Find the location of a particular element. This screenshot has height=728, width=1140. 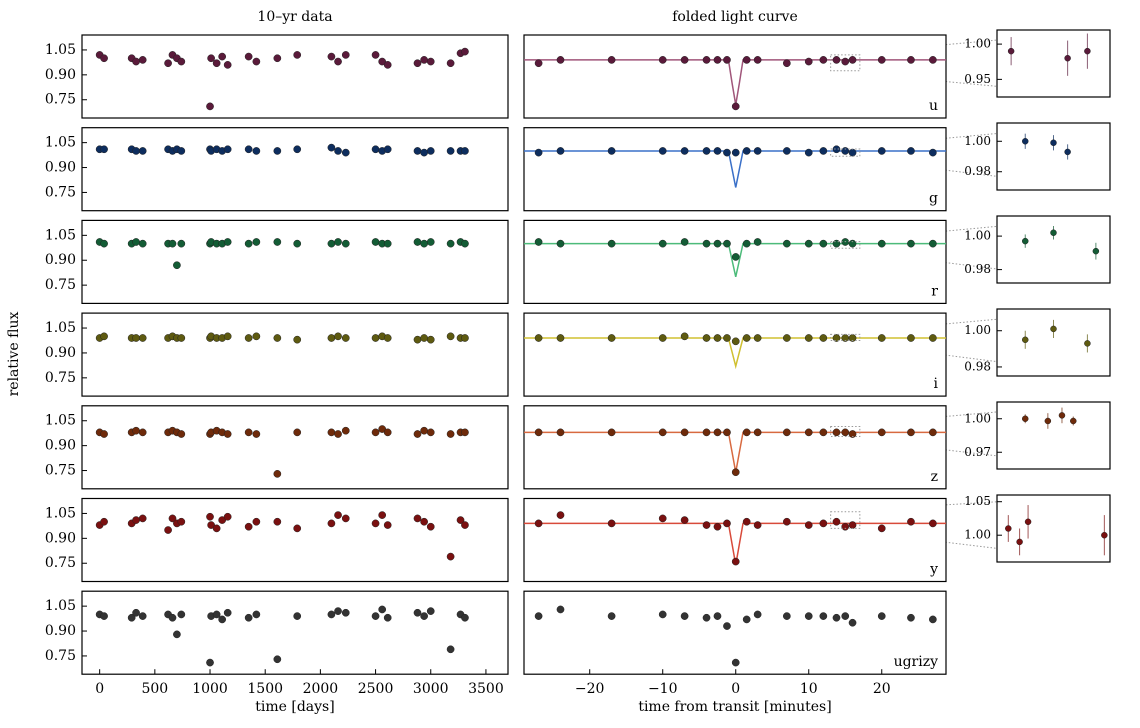

x-axis-label: time [days] is located at coordinates (294, 707).